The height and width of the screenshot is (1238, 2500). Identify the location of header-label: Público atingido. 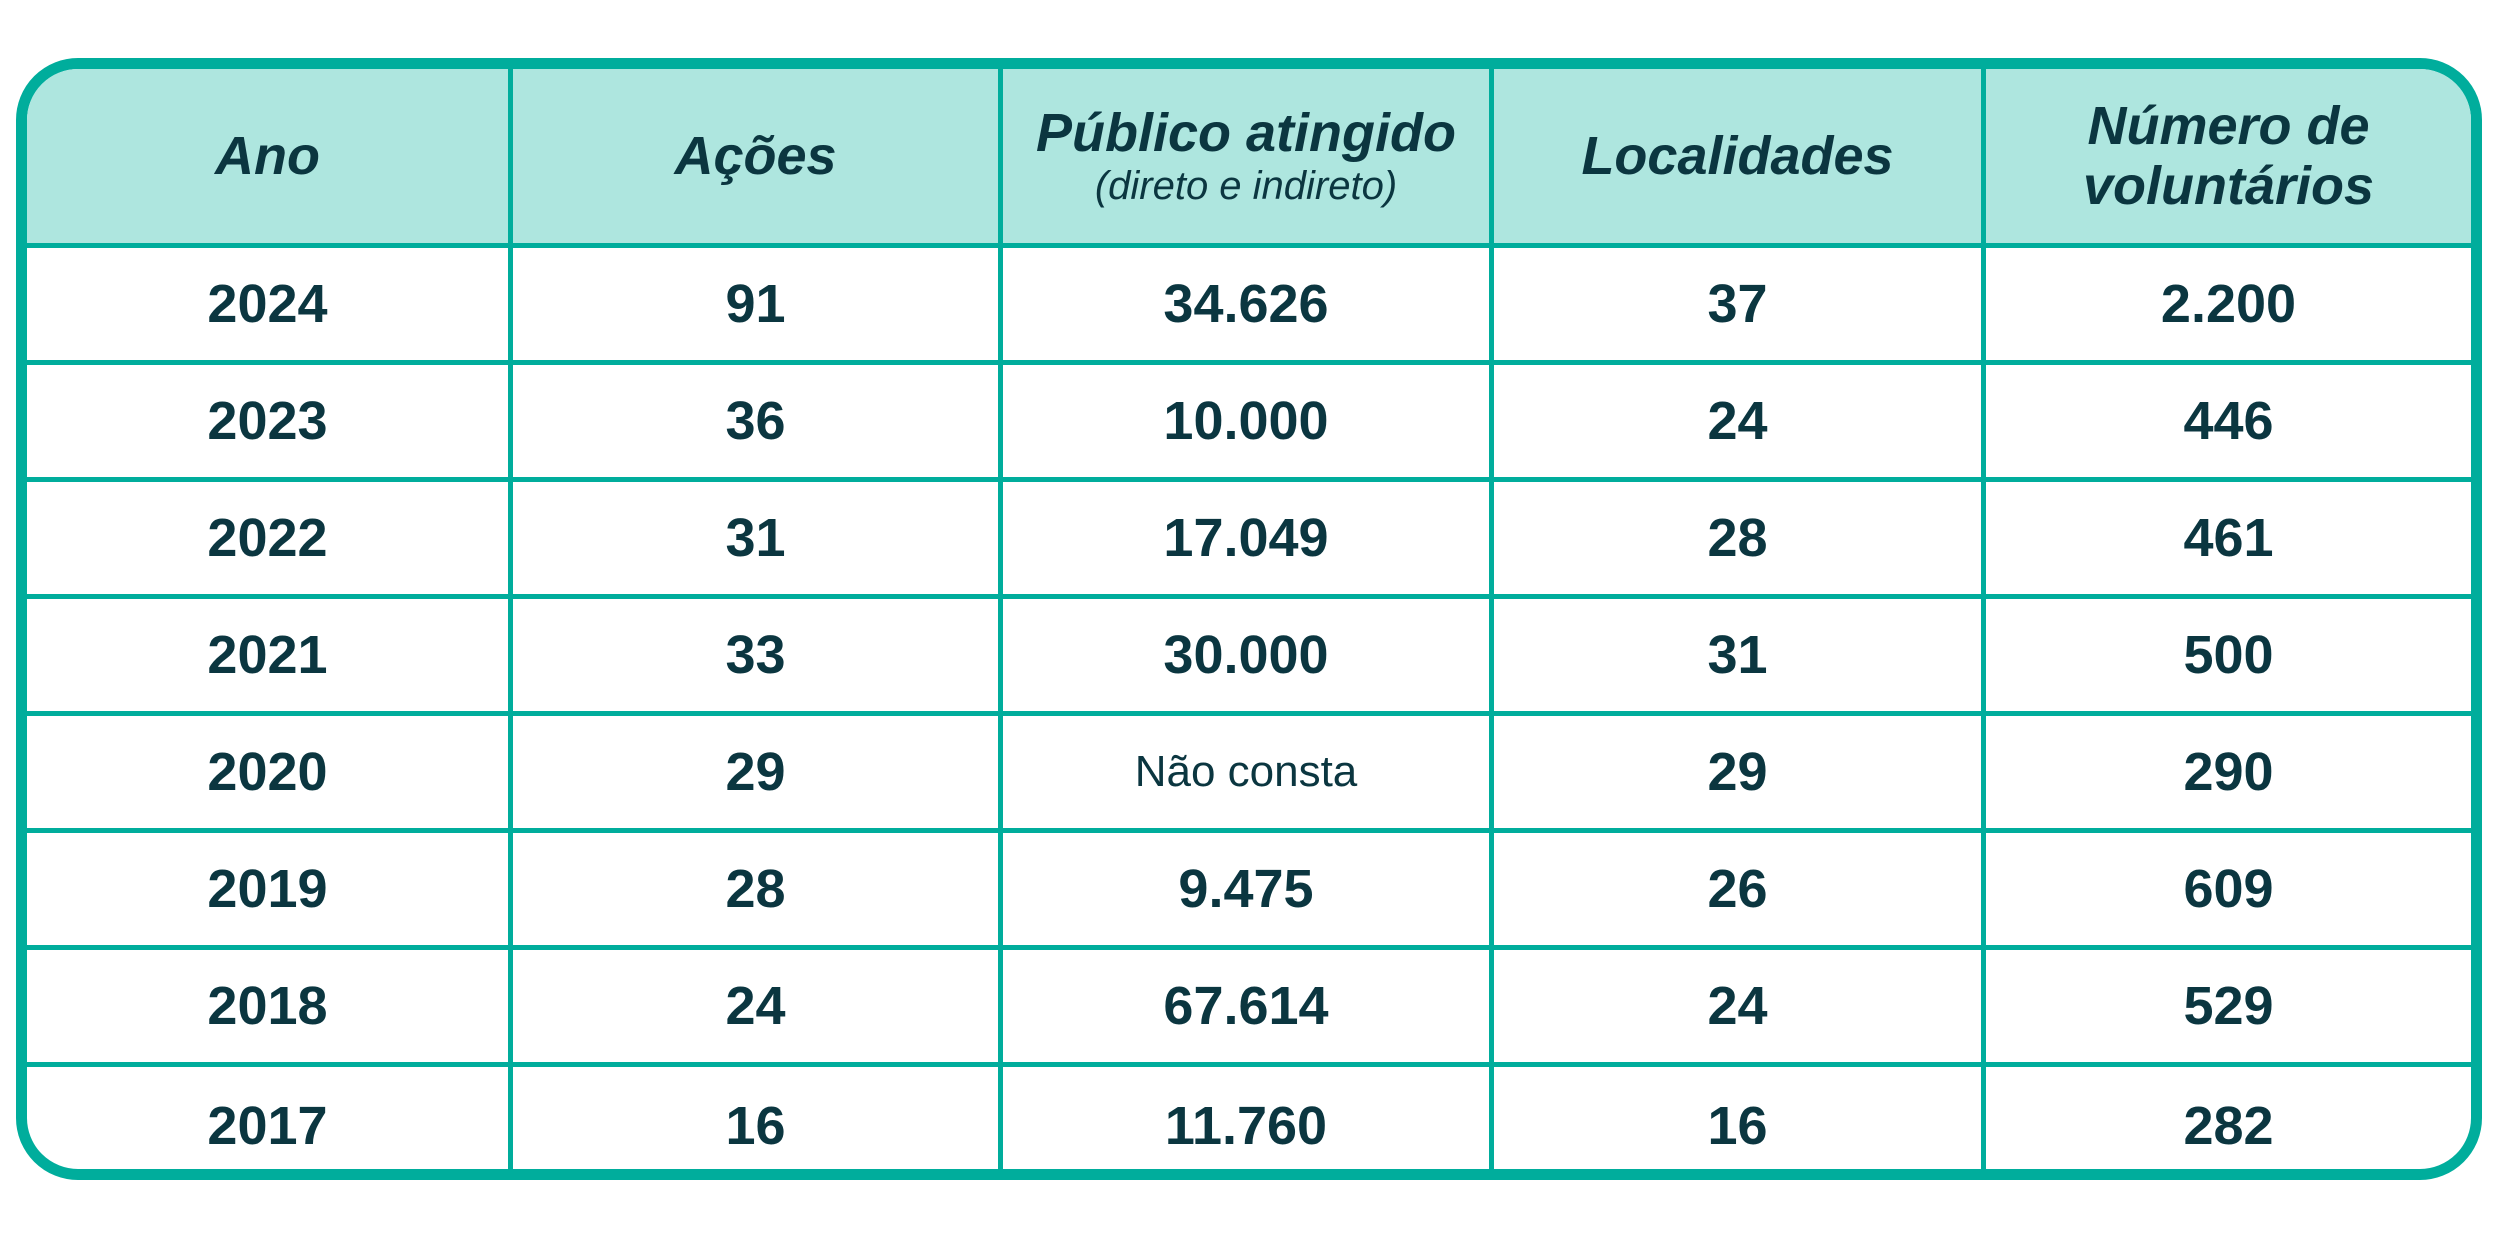
(1246, 133).